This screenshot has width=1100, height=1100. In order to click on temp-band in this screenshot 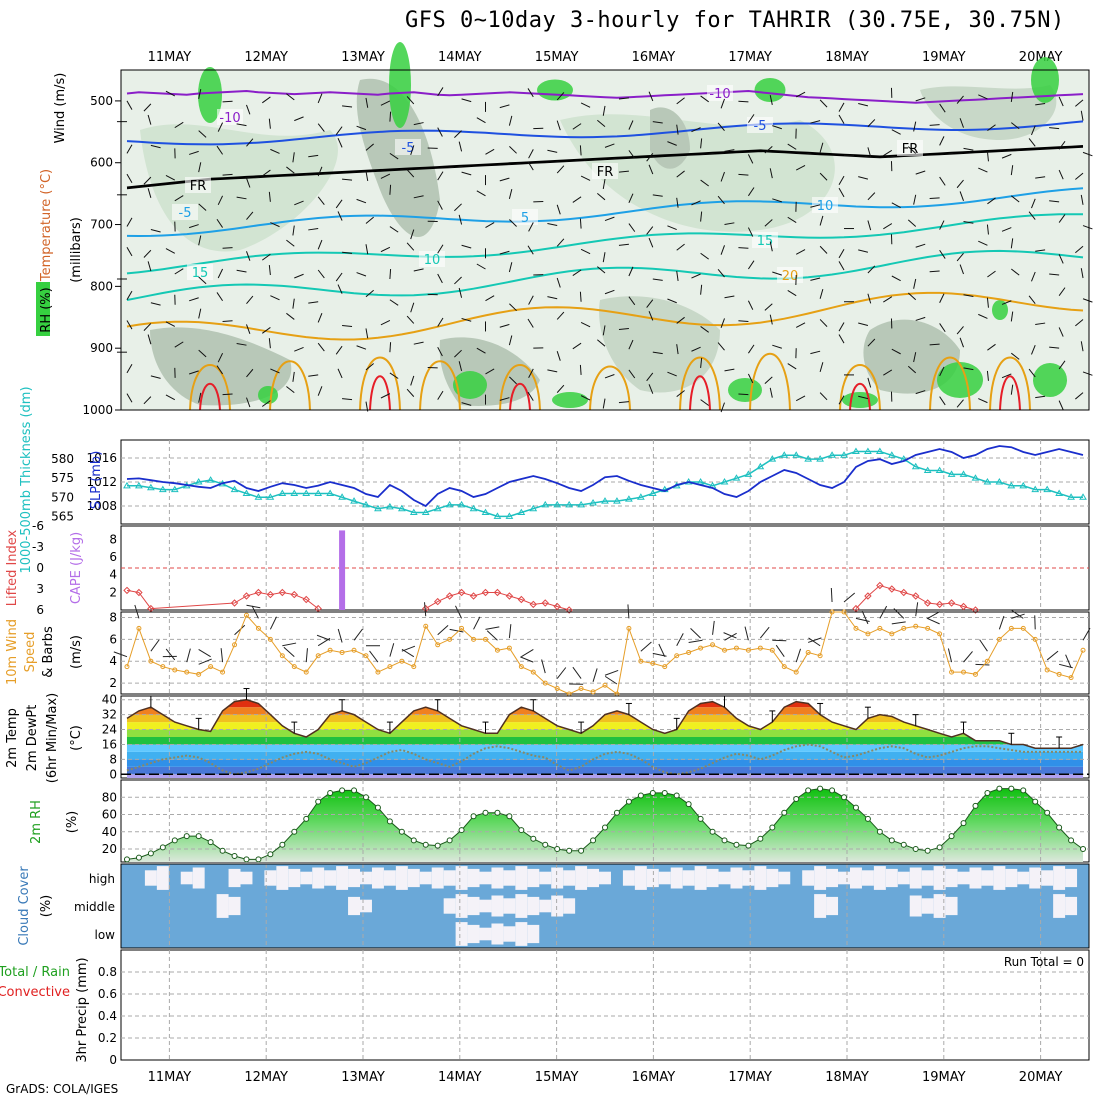, I will do `click(605, 776)`.